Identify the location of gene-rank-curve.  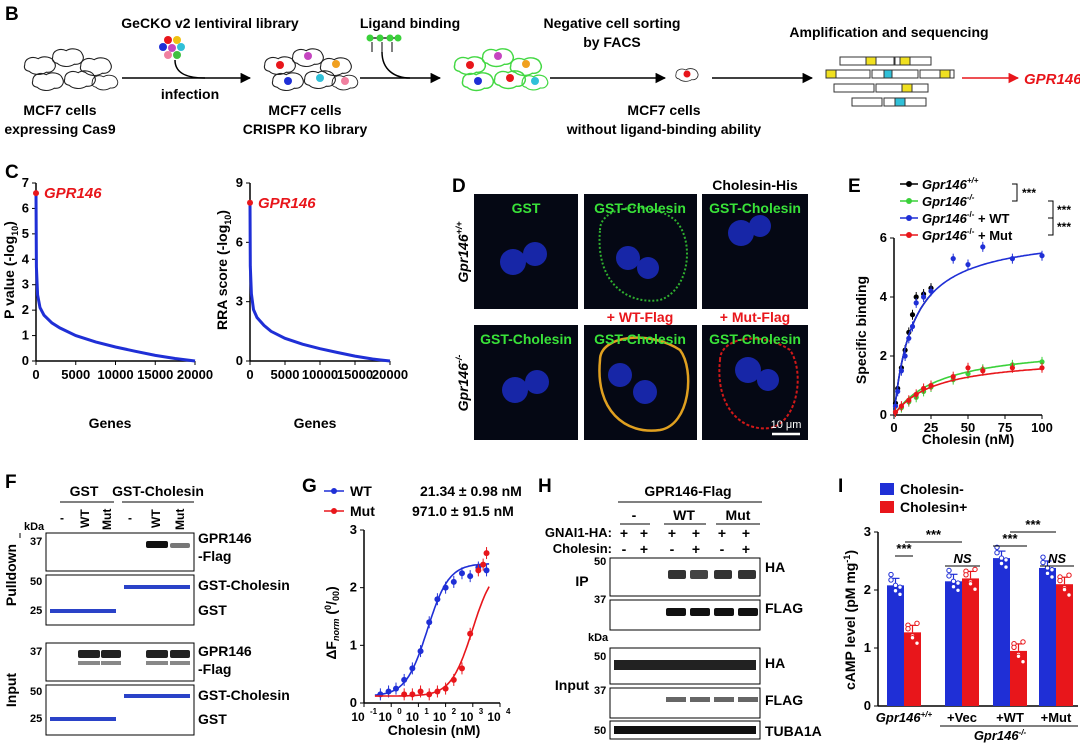
(115, 278).